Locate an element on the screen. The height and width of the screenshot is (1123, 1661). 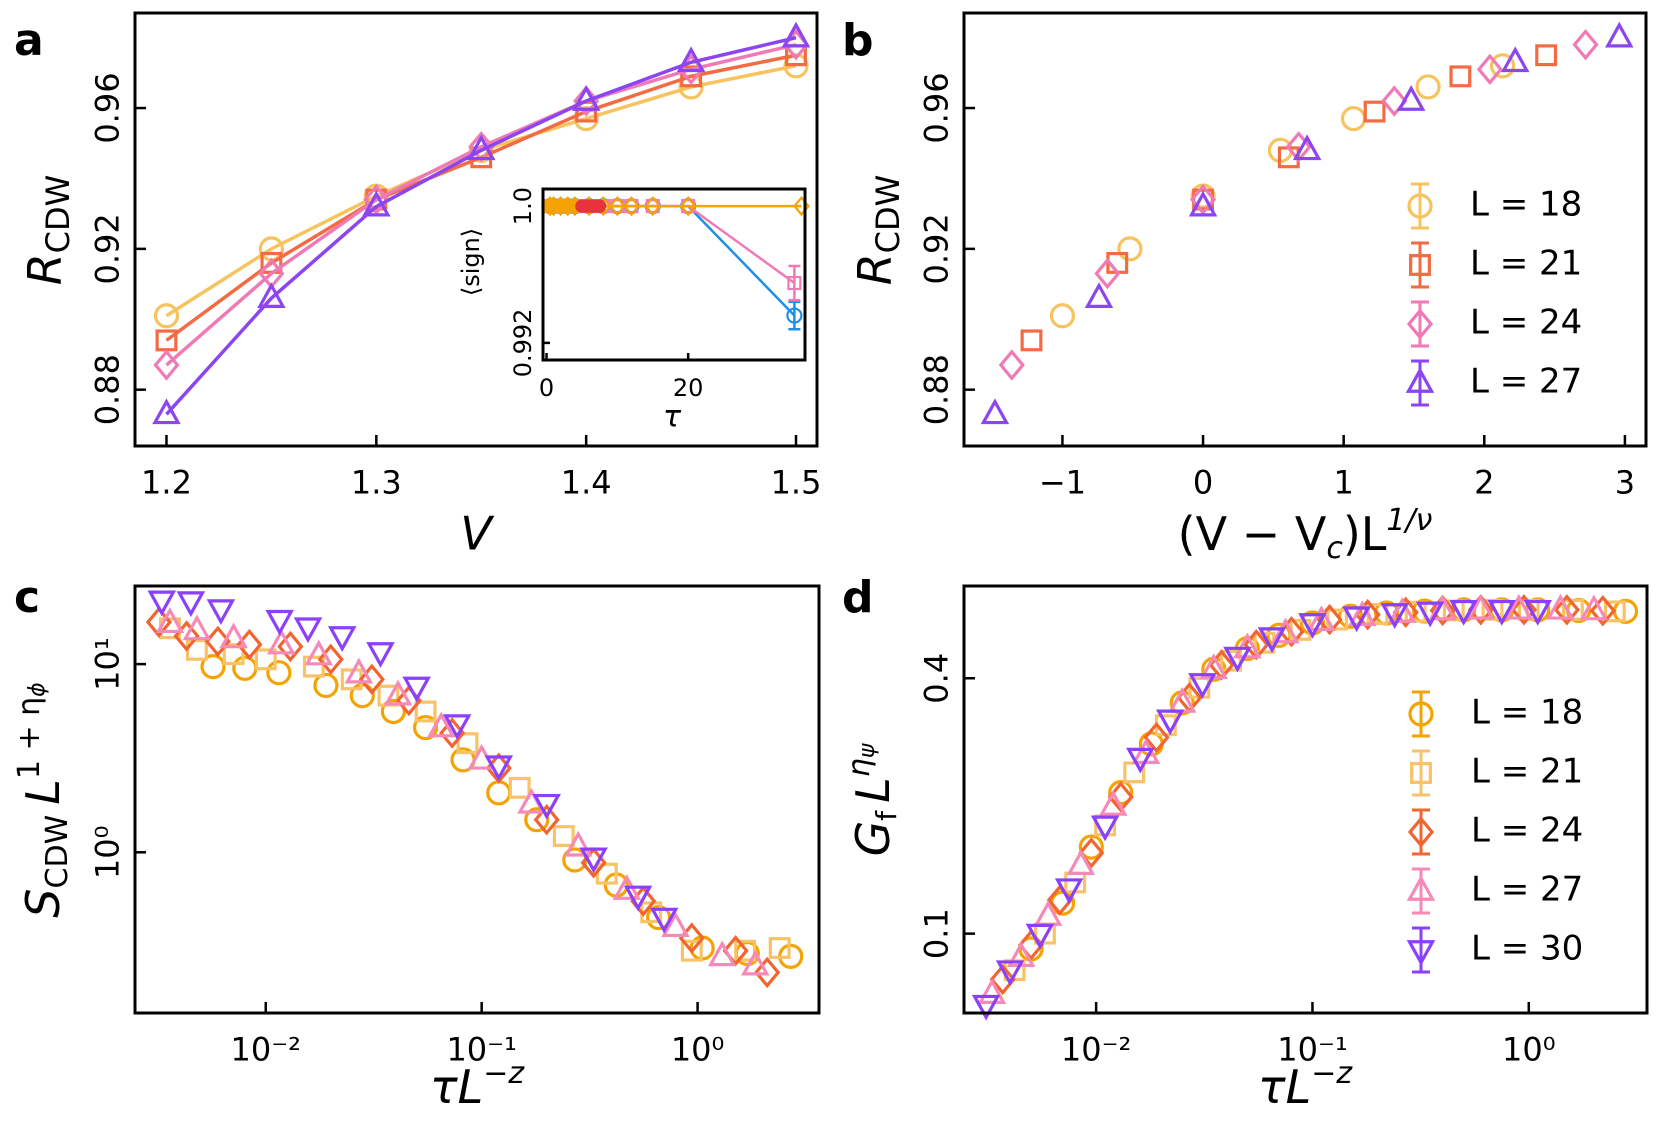
x-tick-label: 1.2 is located at coordinates (166, 482).